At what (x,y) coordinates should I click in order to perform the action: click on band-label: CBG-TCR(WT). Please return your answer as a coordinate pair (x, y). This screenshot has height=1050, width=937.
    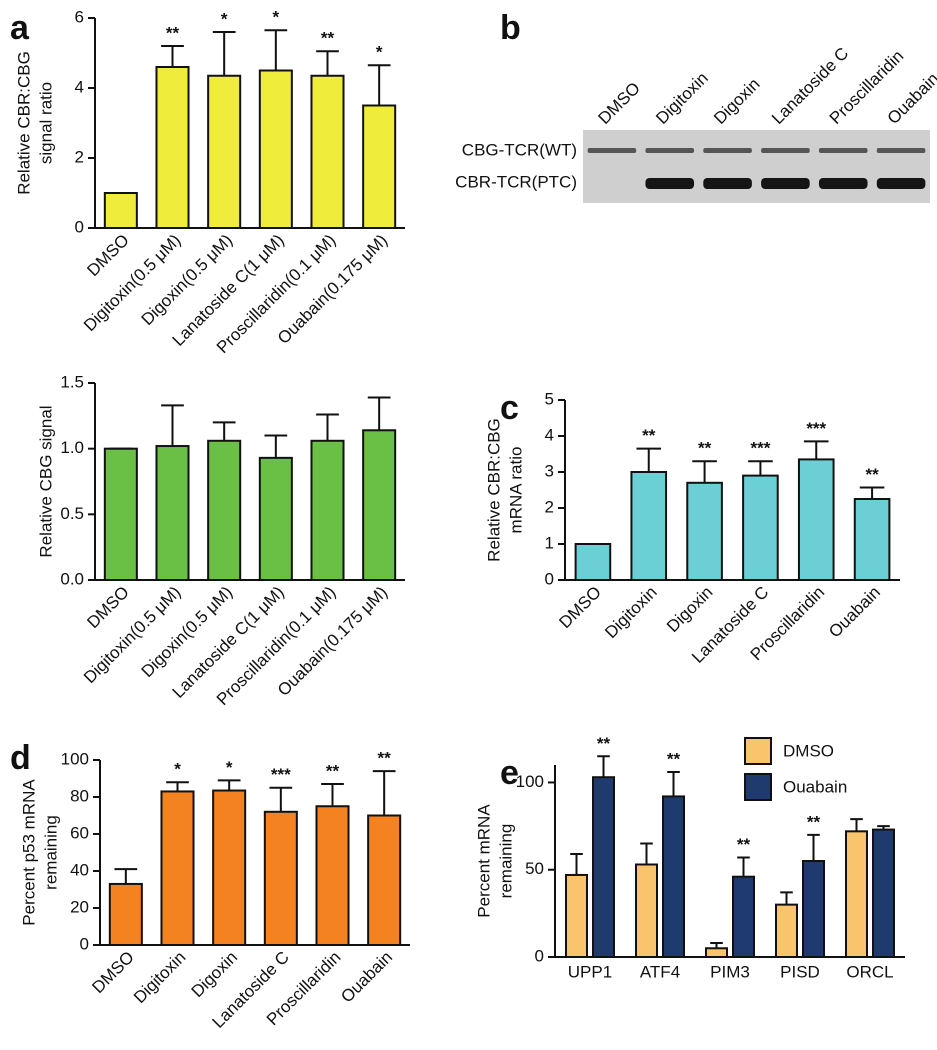
    Looking at the image, I should click on (519, 149).